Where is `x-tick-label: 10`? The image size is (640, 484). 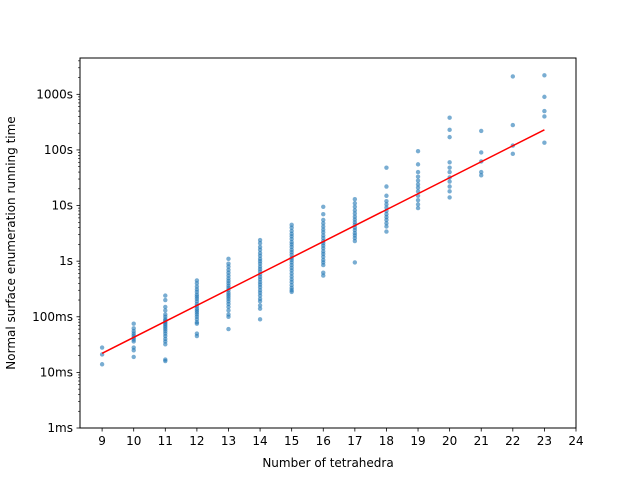 x-tick-label: 10 is located at coordinates (133, 441).